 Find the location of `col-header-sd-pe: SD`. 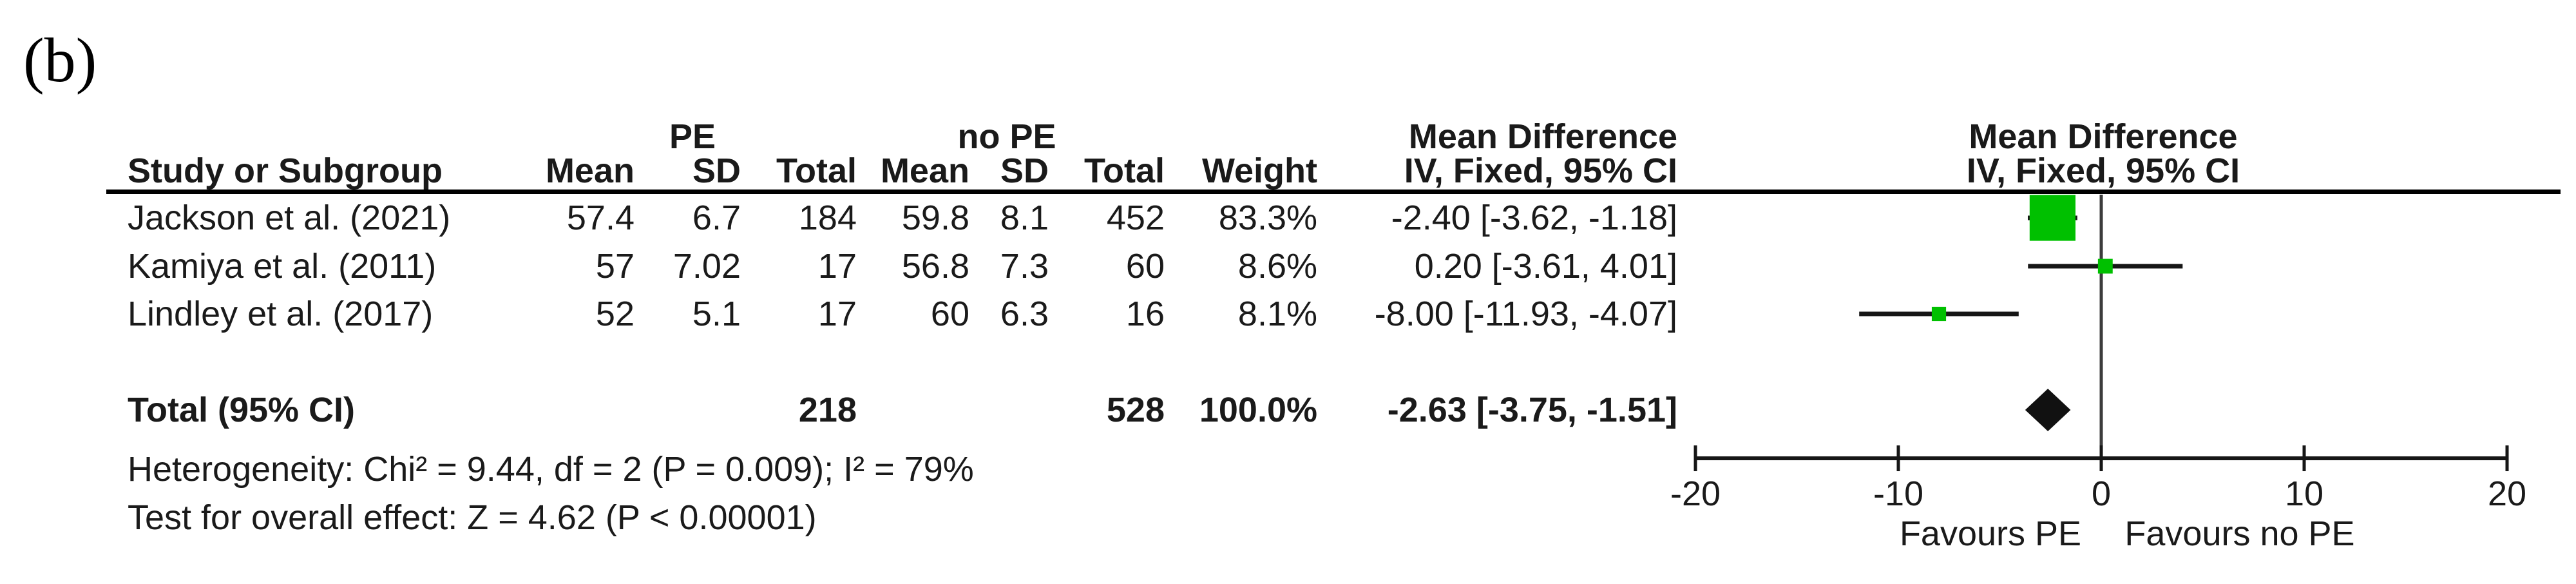

col-header-sd-pe: SD is located at coordinates (716, 170).